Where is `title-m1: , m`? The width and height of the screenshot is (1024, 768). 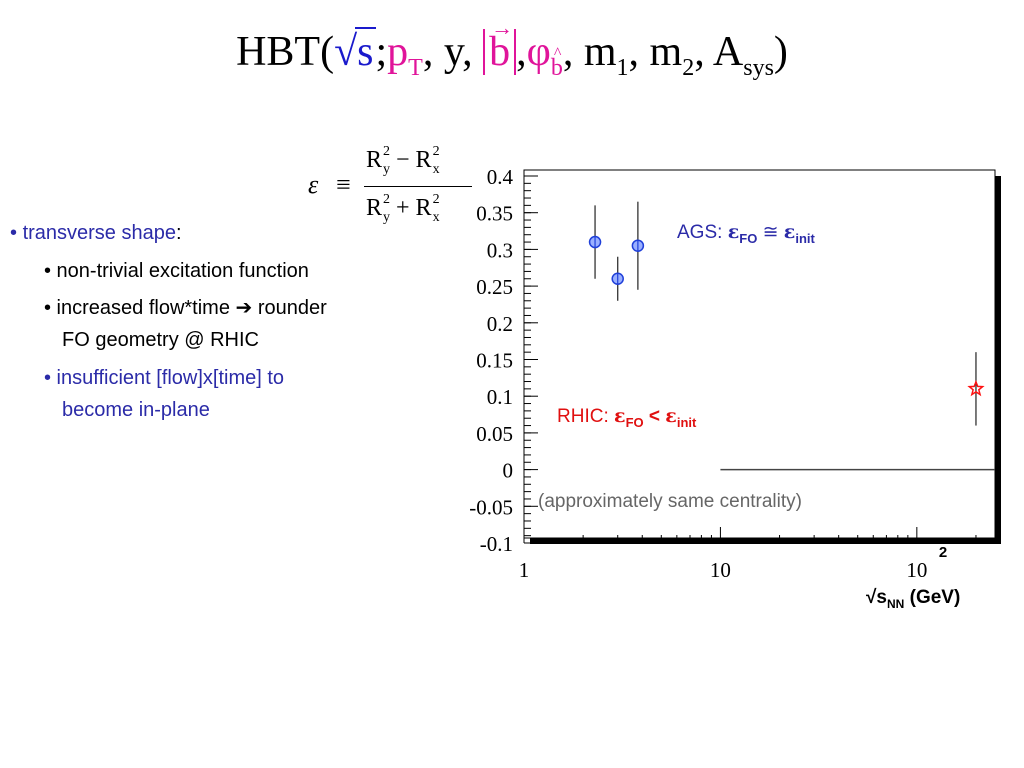 title-m1: , m is located at coordinates (589, 52).